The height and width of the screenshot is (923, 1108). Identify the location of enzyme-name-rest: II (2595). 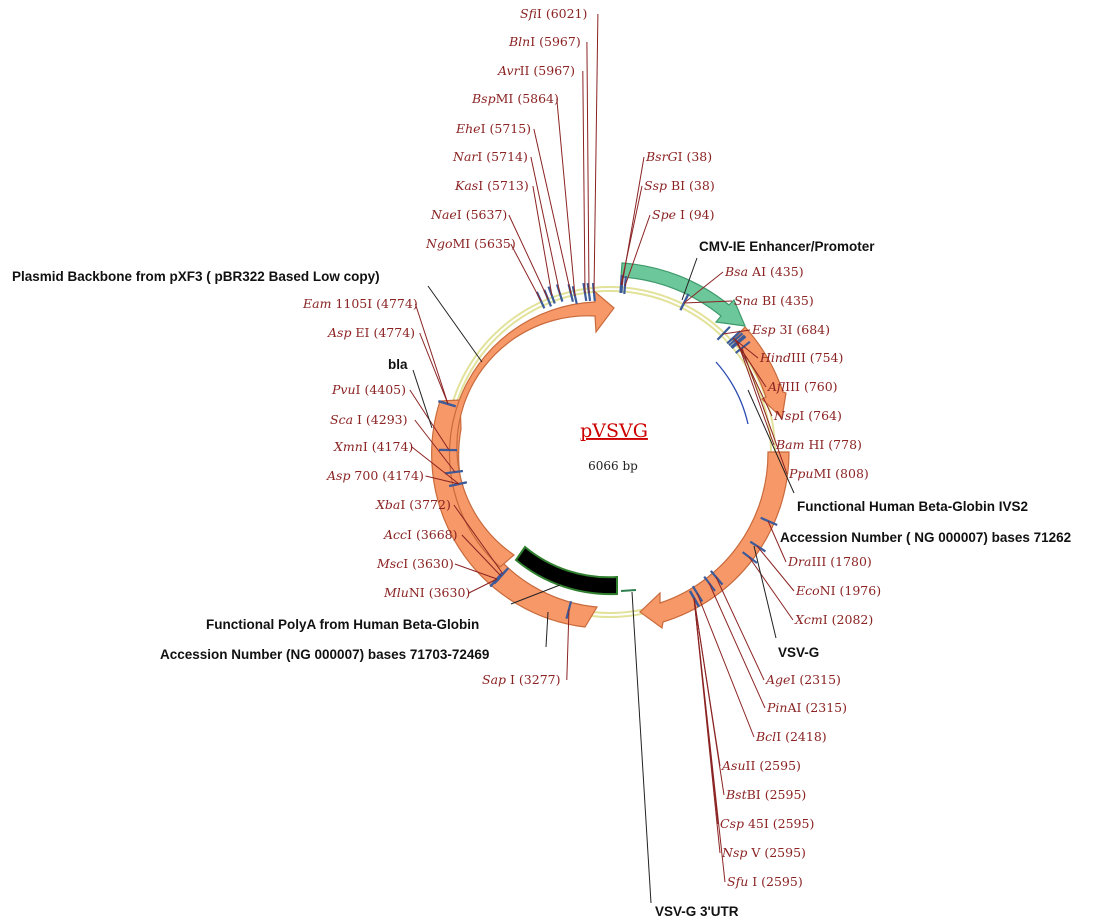
(773, 765).